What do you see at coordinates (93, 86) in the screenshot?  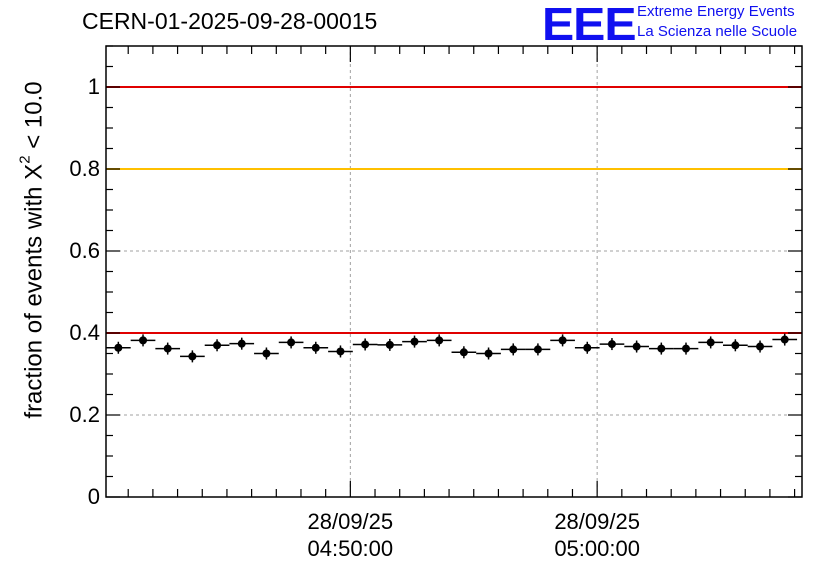 I see `y-tick-label: 1` at bounding box center [93, 86].